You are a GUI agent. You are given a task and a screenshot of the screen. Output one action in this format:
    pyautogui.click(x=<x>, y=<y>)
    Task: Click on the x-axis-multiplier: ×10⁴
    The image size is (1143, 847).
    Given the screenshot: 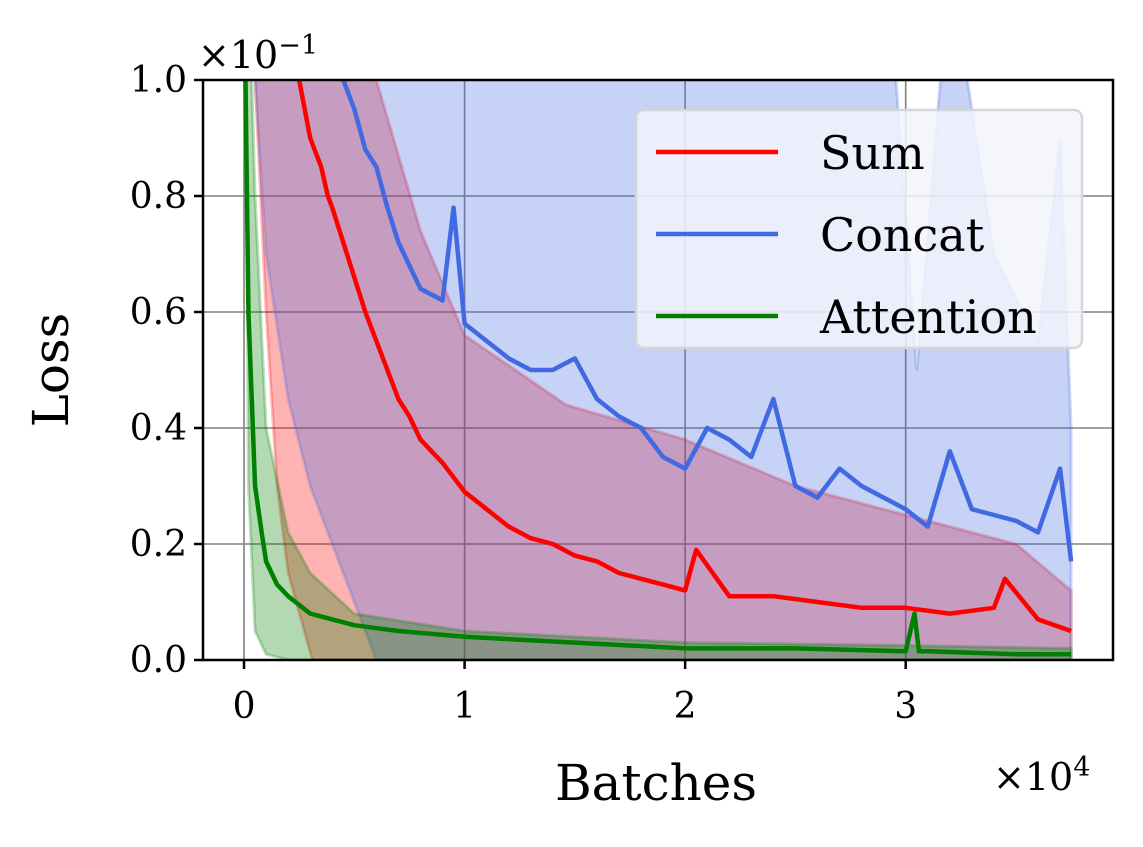 What is the action you would take?
    pyautogui.click(x=1041, y=775)
    